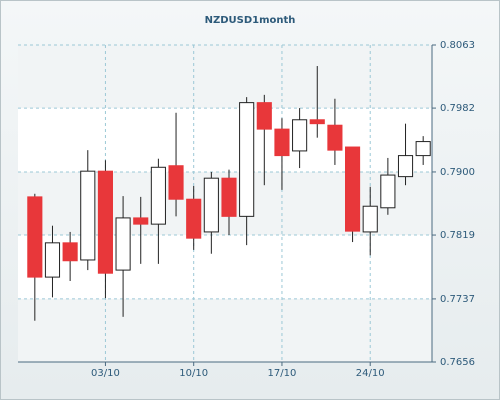  I want to click on y-tick-label: 0.7656, so click(457, 362).